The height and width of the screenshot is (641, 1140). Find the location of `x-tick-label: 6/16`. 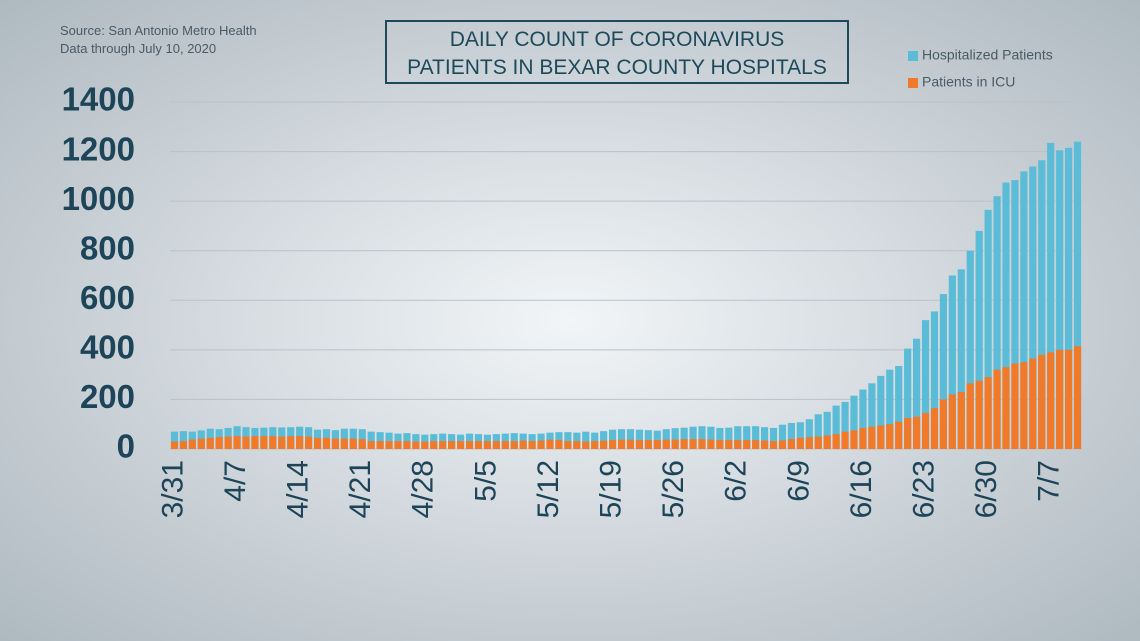

x-tick-label: 6/16 is located at coordinates (861, 489).